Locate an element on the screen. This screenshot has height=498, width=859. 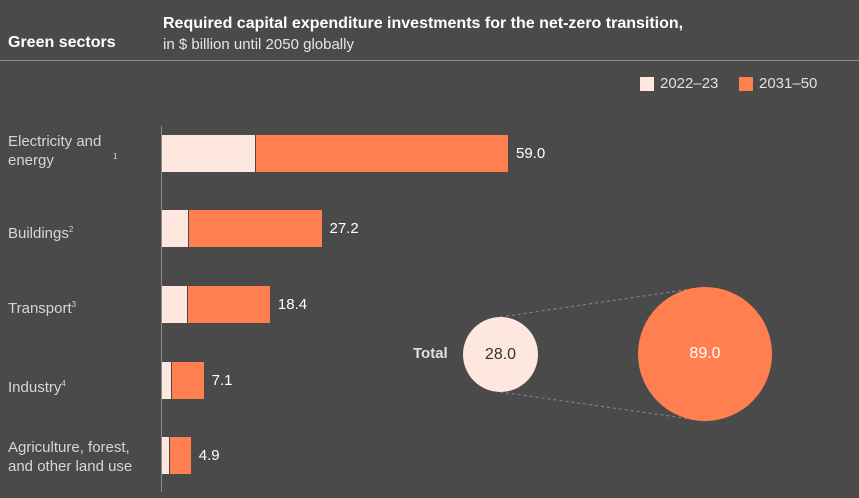
category-label-electricity: Electricity and energy 1 is located at coordinates (62, 151).